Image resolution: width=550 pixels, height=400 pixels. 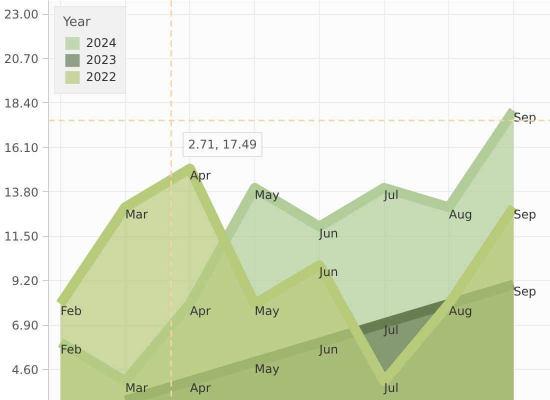 I want to click on y-tick-label: 13.80, so click(x=21, y=192).